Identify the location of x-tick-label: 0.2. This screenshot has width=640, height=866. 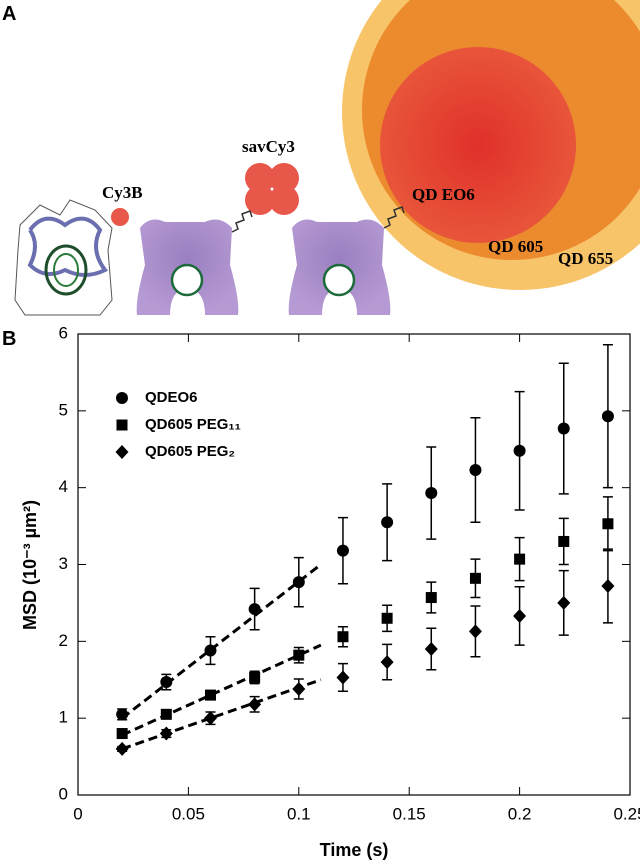
(520, 813).